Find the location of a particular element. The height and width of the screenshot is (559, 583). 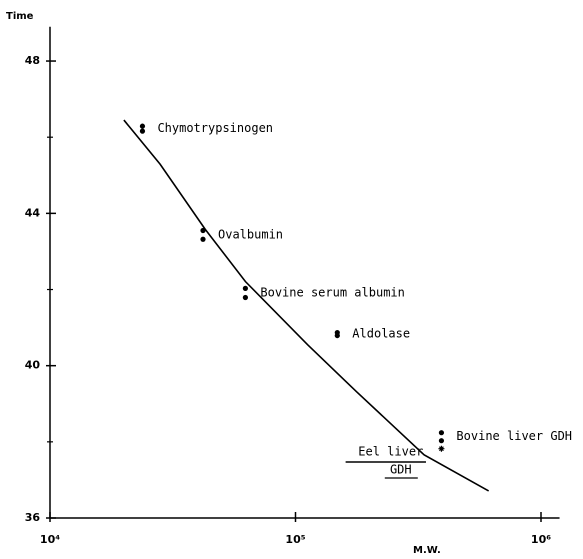

point-label: Aldolase is located at coordinates (381, 334).